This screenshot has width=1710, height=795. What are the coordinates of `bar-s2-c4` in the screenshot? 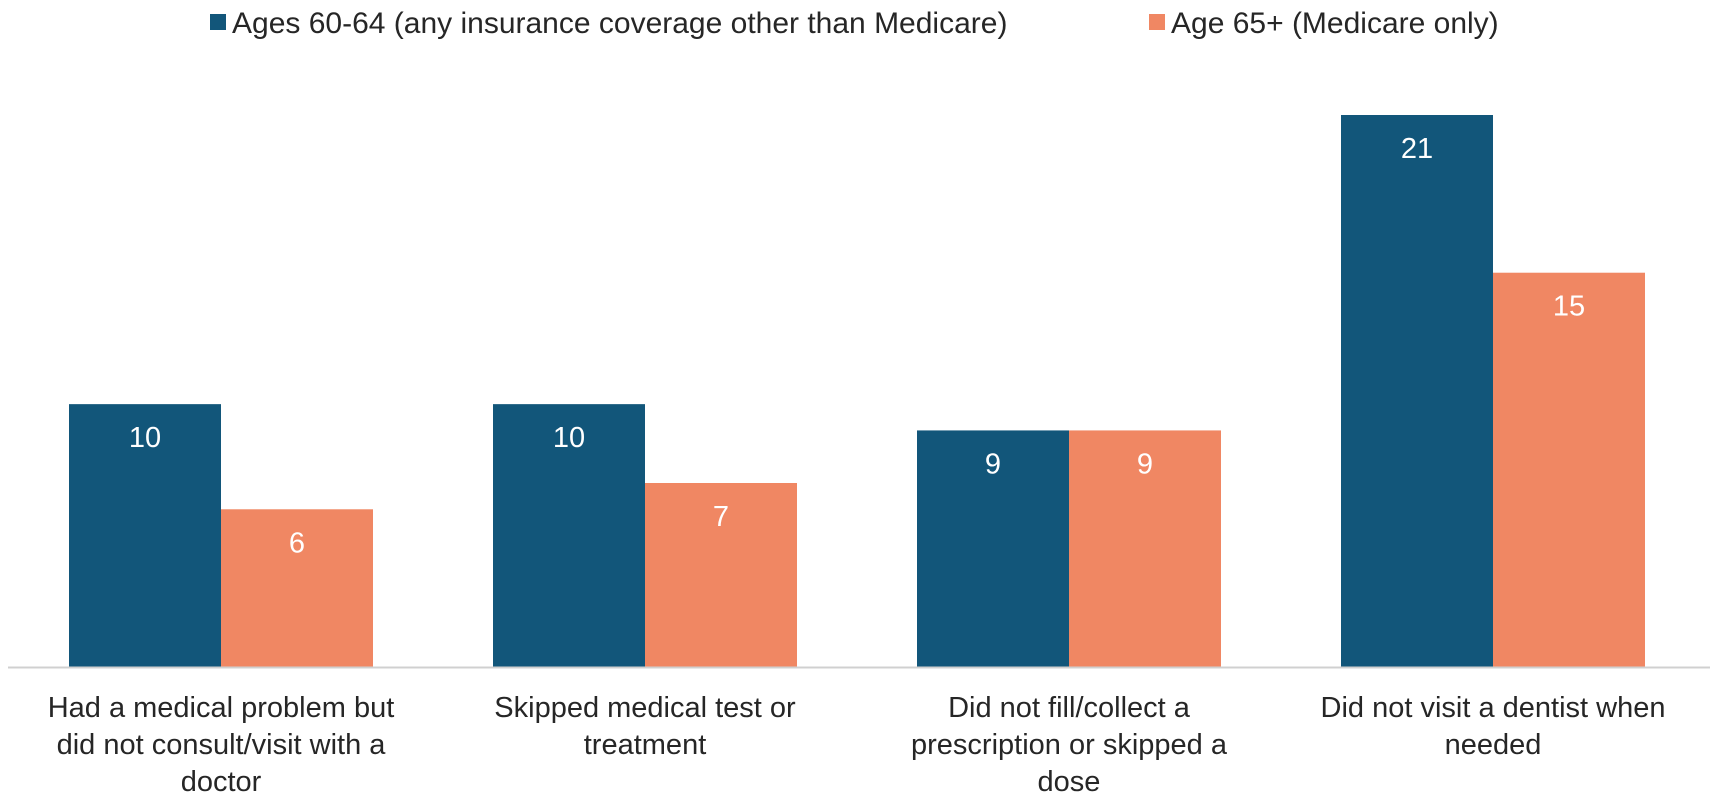 It's located at (1569, 469).